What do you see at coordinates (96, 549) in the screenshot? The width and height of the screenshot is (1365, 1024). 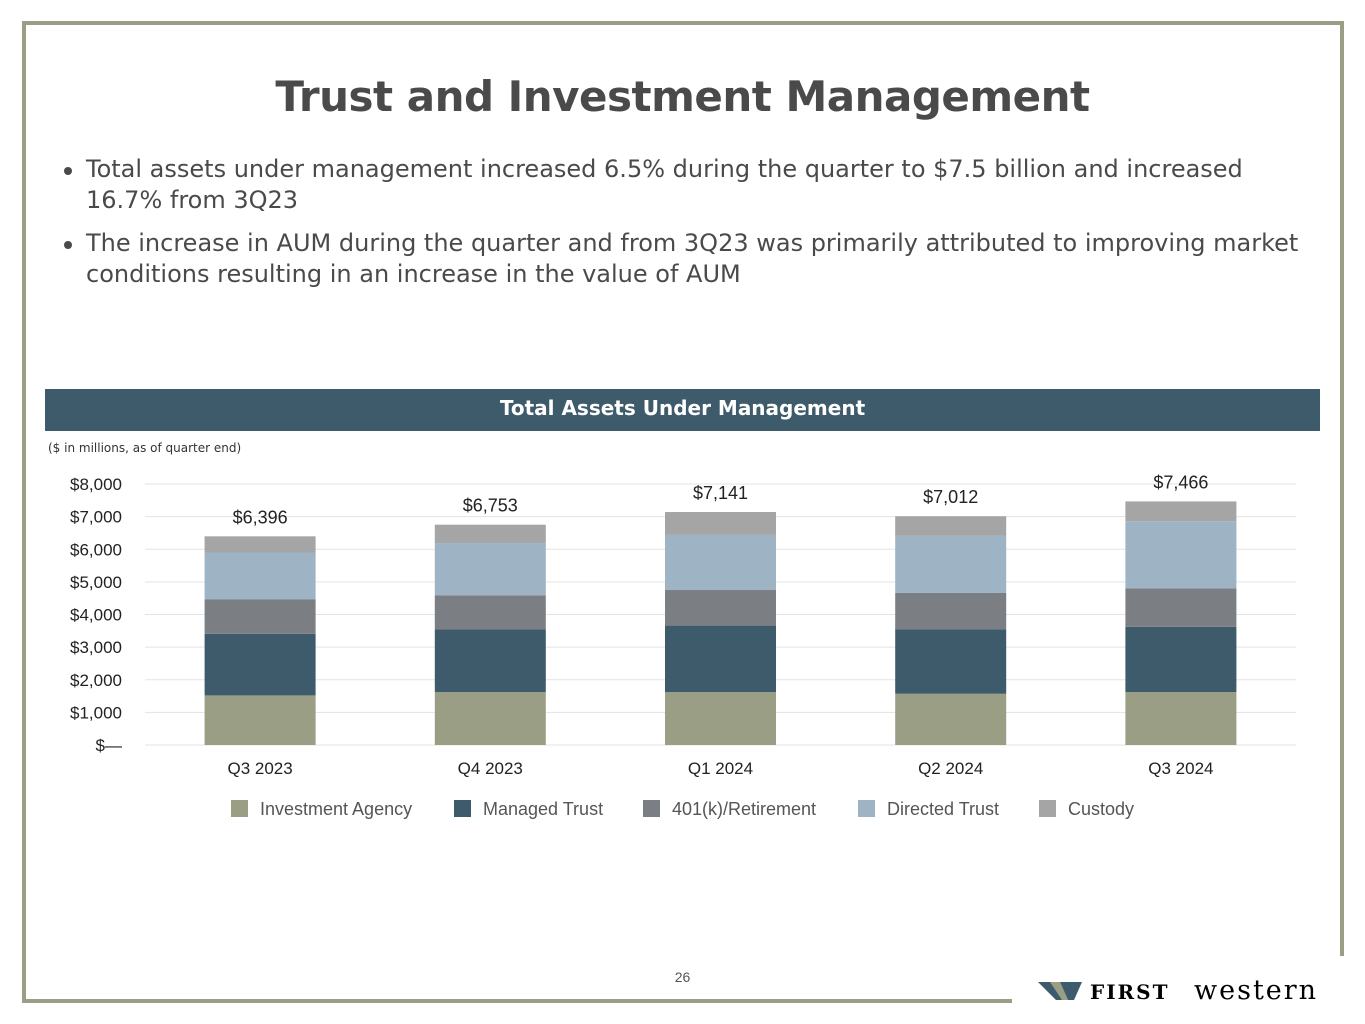 I see `y-tick-label: $6,000` at bounding box center [96, 549].